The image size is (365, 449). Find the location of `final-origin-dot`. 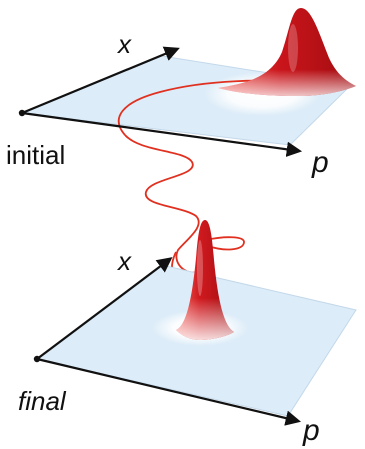

final-origin-dot is located at coordinates (37, 359).